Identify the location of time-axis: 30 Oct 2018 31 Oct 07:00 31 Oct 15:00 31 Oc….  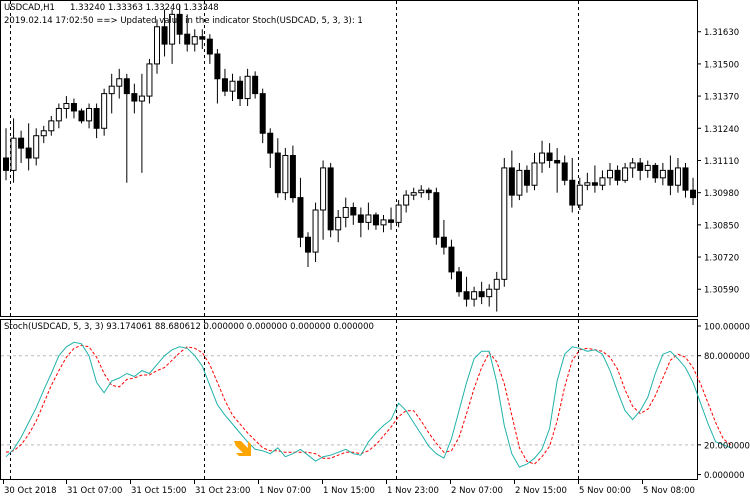
(349, 488).